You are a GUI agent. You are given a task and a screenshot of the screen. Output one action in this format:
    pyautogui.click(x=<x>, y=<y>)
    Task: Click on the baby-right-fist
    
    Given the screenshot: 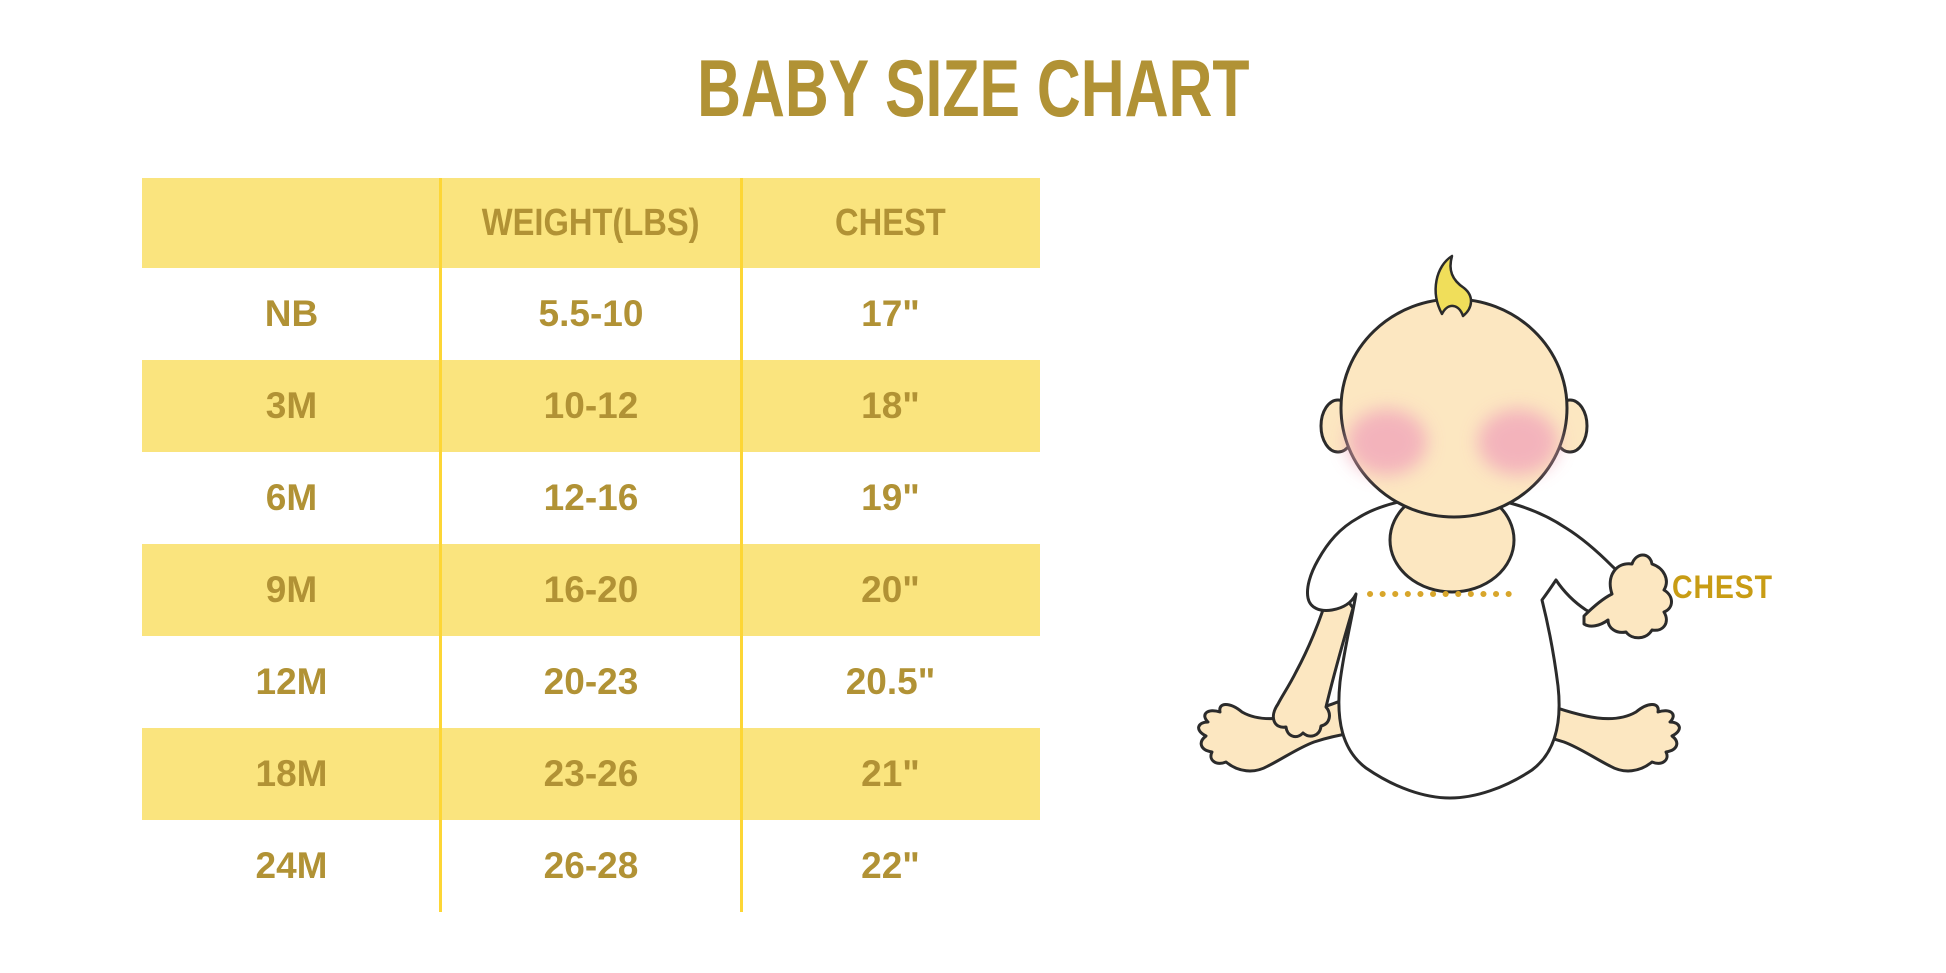 What is the action you would take?
    pyautogui.click(x=1627, y=596)
    